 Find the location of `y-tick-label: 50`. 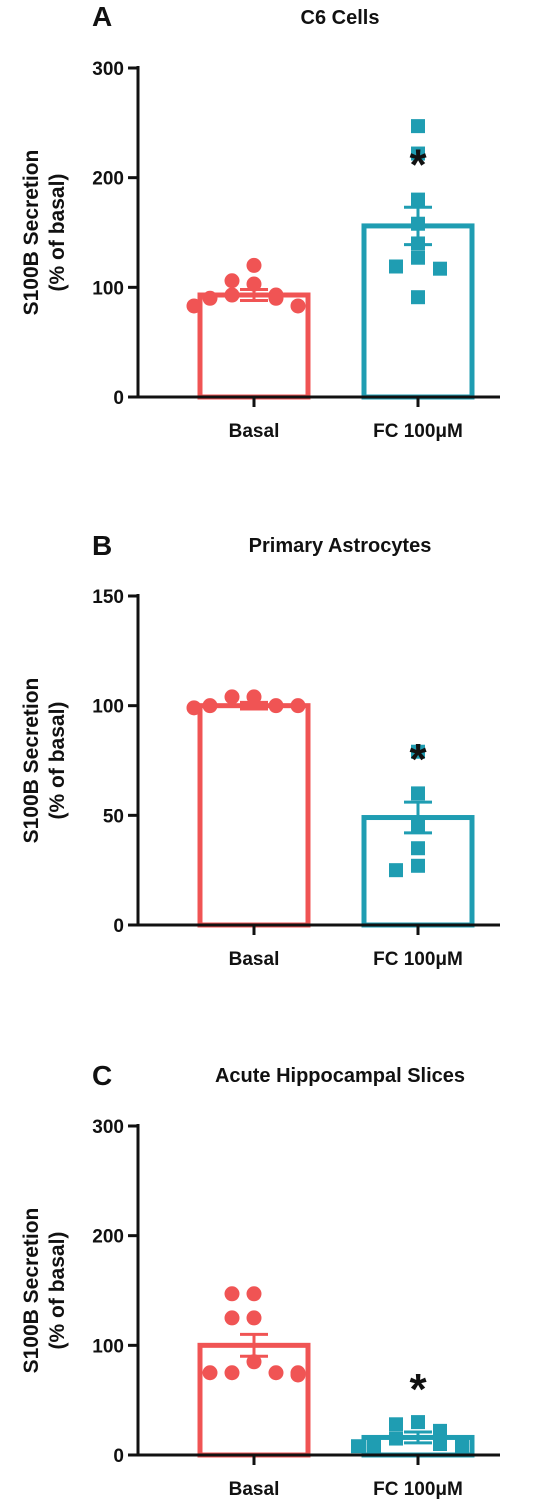

y-tick-label: 50 is located at coordinates (113, 816).